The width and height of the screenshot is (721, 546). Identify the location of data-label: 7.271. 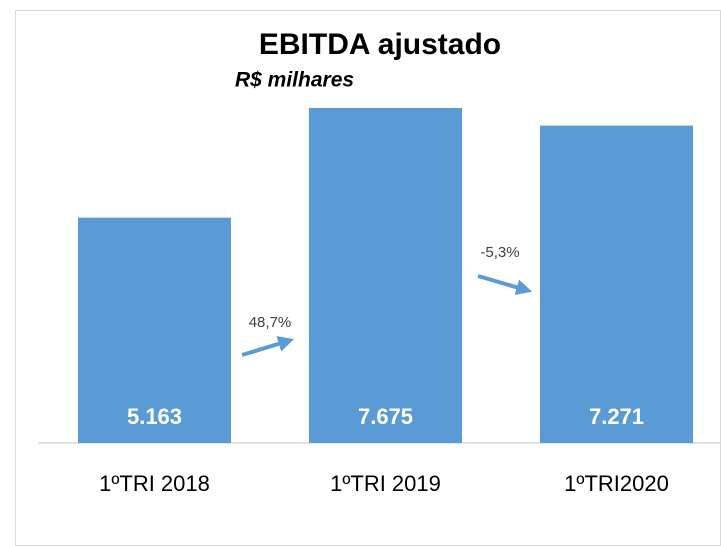
(616, 416).